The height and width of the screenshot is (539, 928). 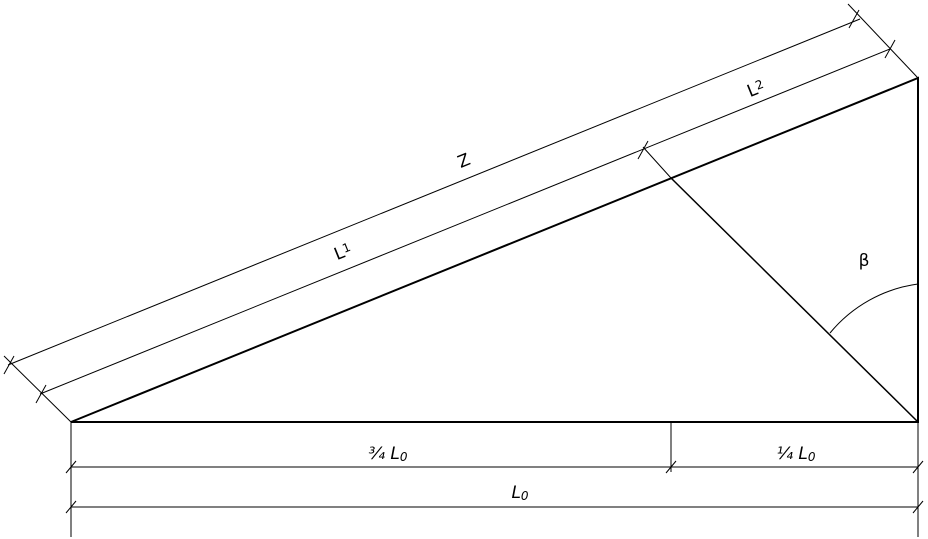 I want to click on label-l2: L2, so click(x=755, y=89).